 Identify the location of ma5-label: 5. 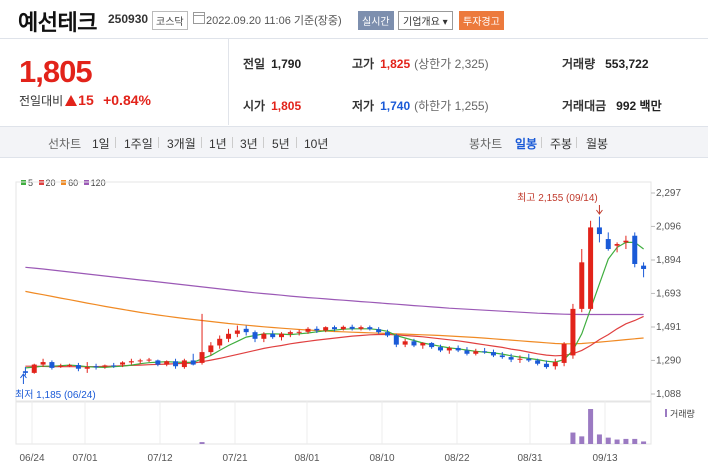
(31, 183).